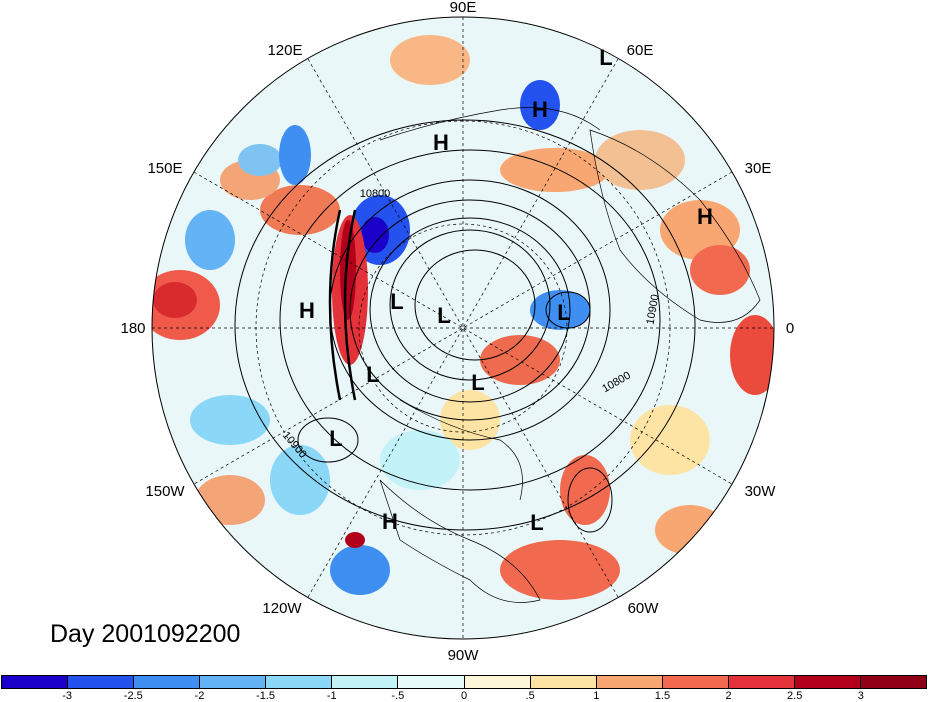  I want to click on contour-label: 10900, so click(652, 309).